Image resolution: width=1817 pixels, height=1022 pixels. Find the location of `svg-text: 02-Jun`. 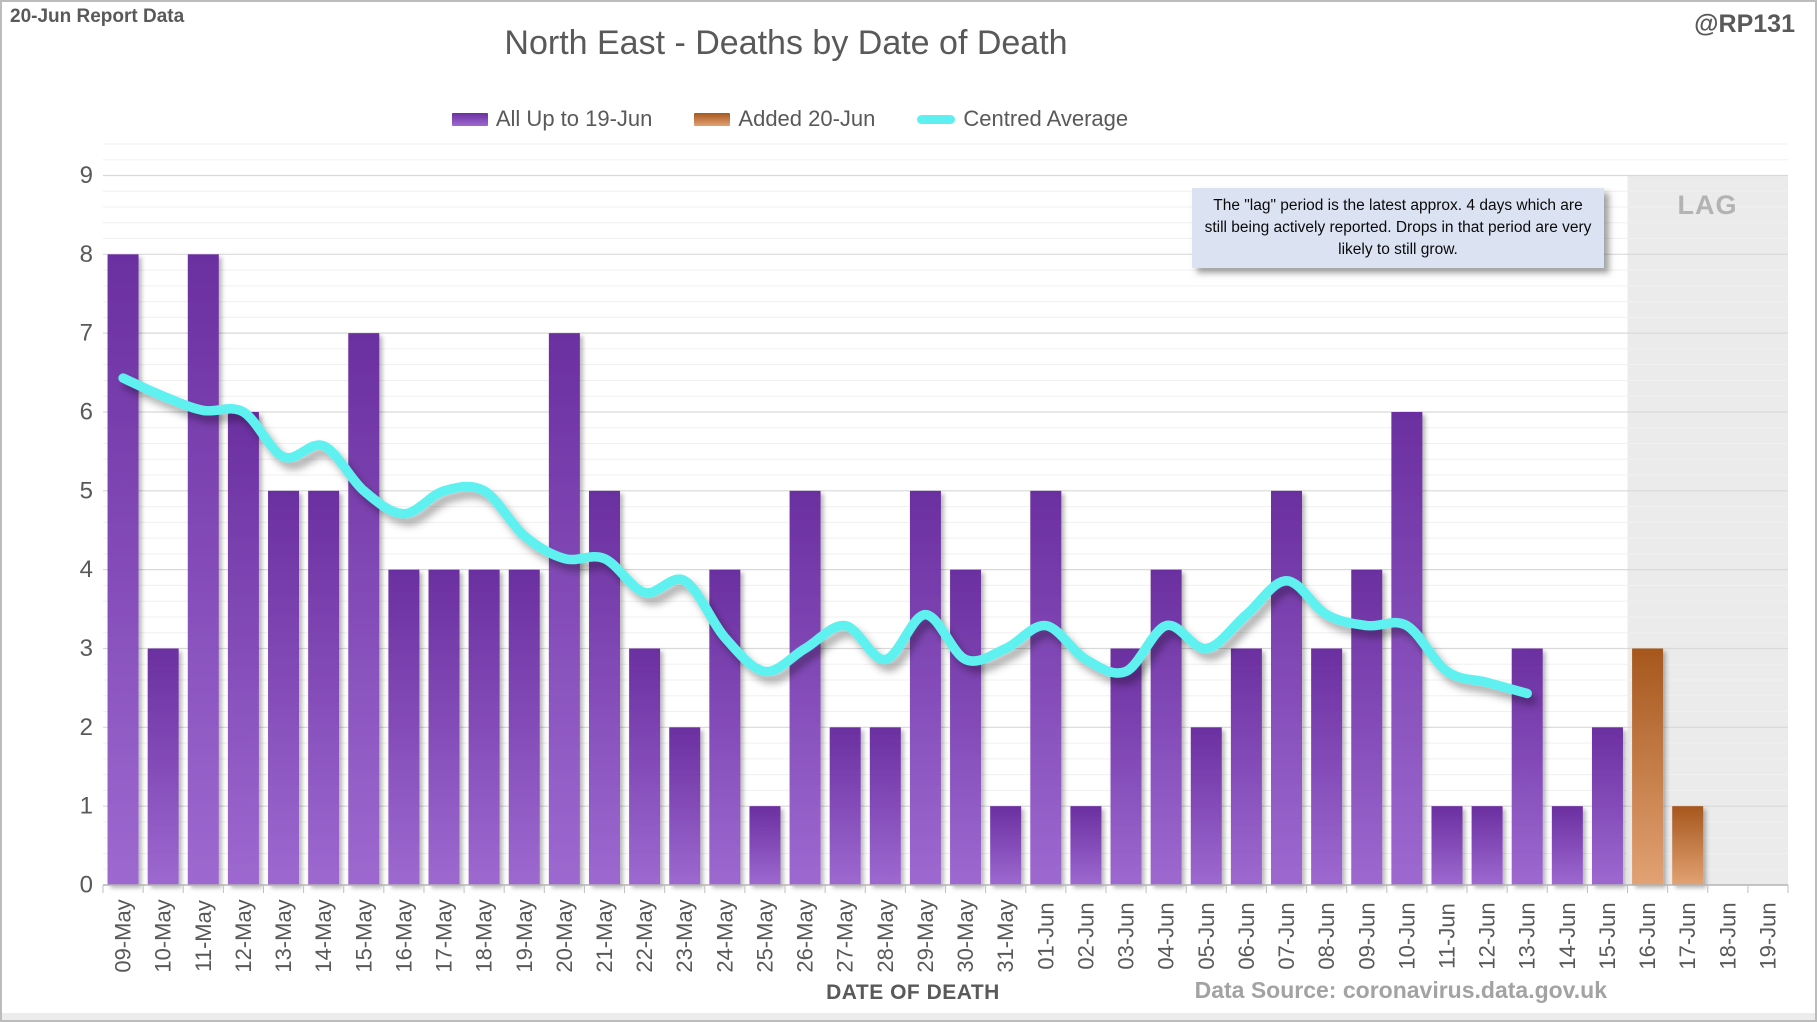

svg-text: 02-Jun is located at coordinates (1085, 935).